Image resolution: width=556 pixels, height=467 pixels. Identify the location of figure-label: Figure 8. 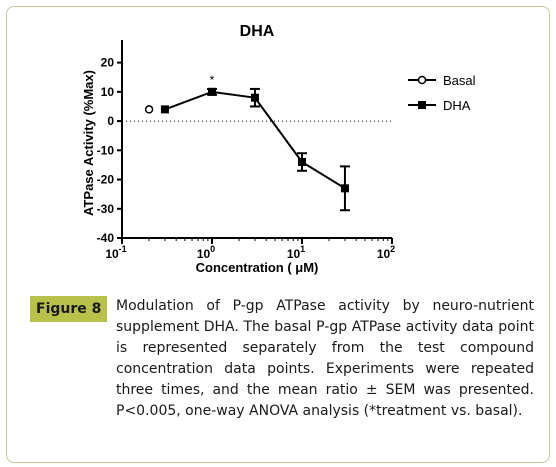
(69, 309).